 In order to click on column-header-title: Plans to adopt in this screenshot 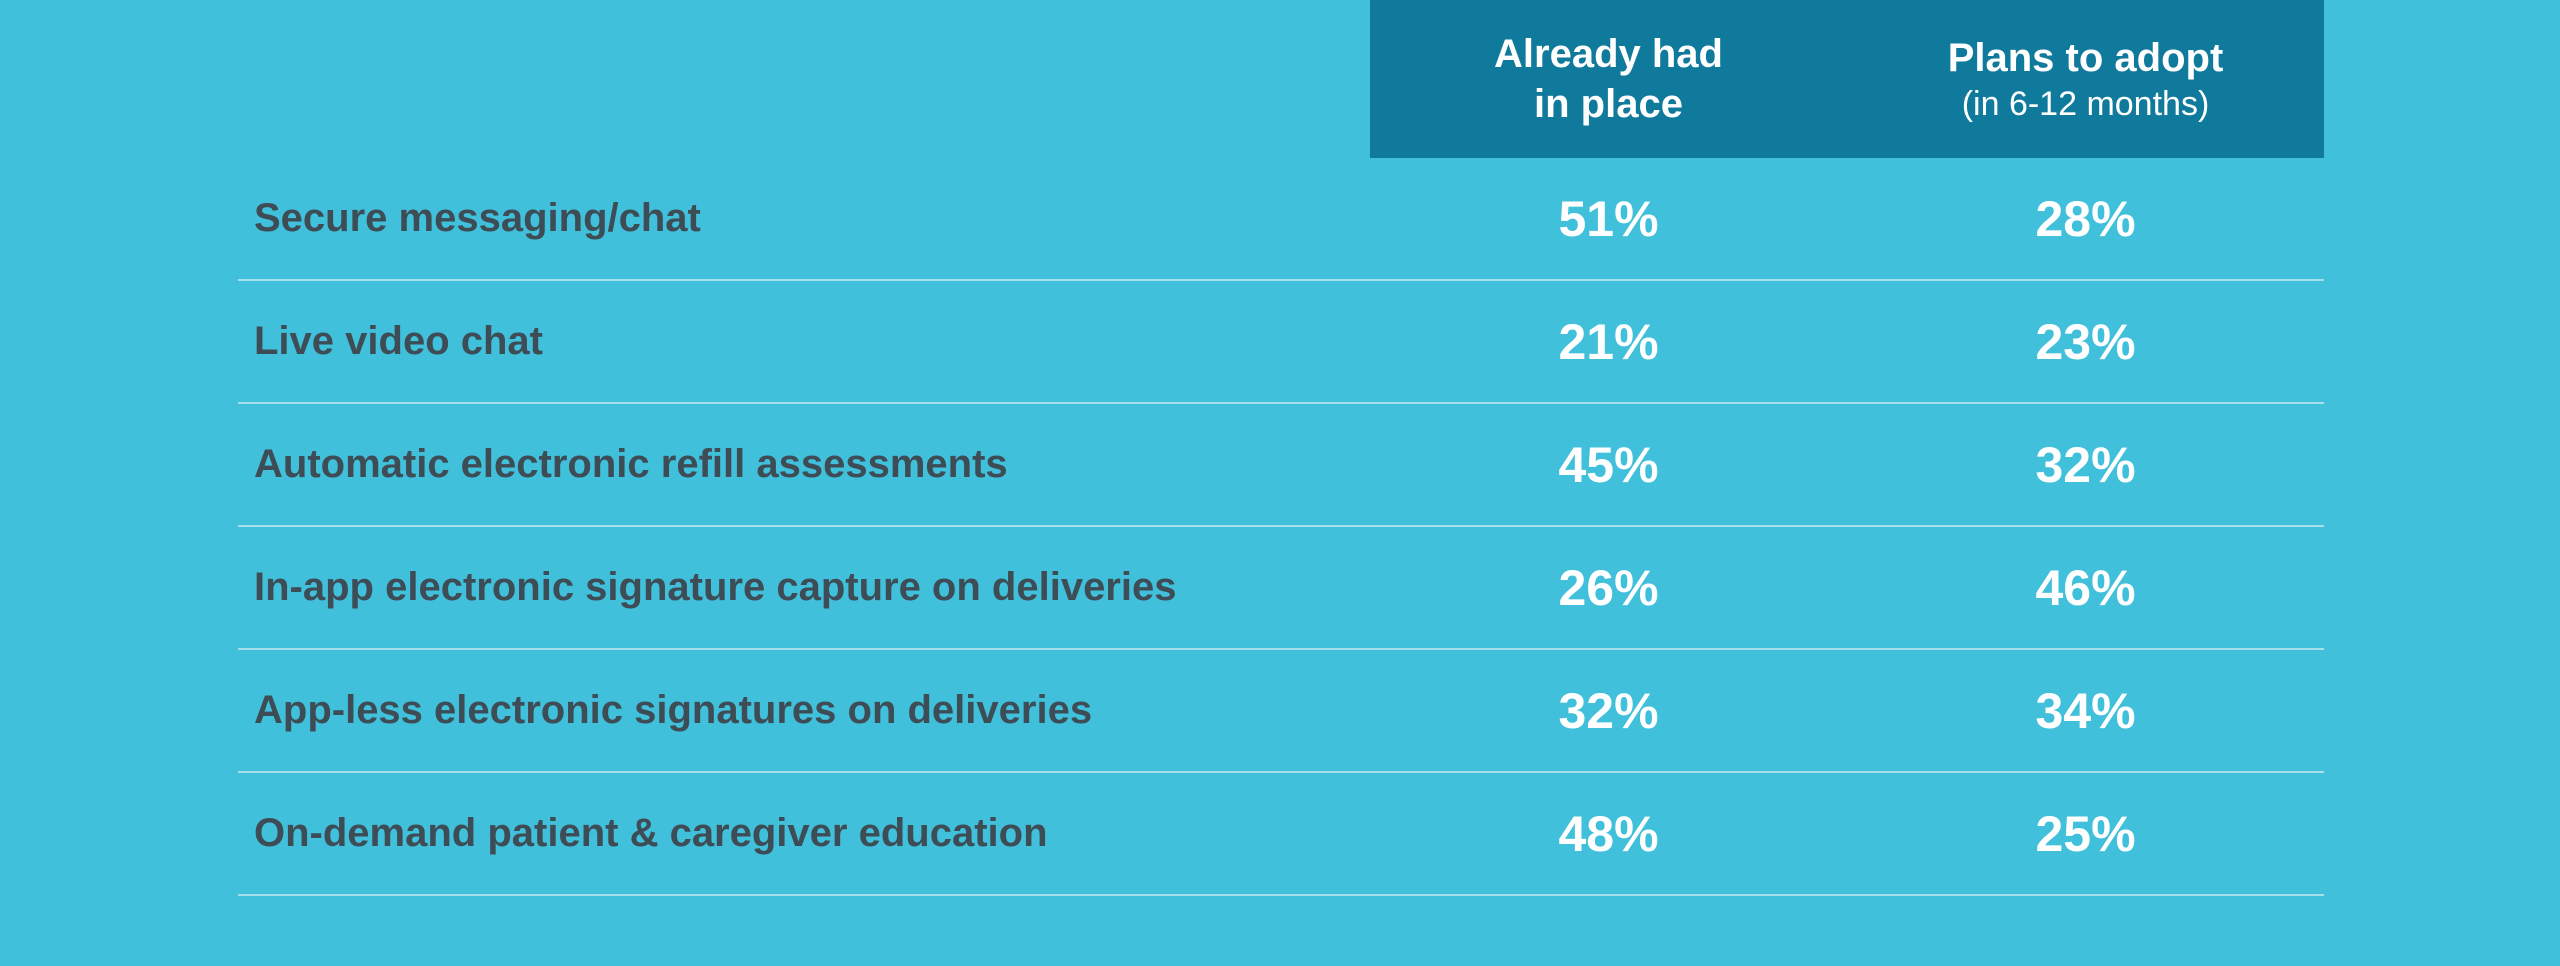, I will do `click(2085, 58)`.